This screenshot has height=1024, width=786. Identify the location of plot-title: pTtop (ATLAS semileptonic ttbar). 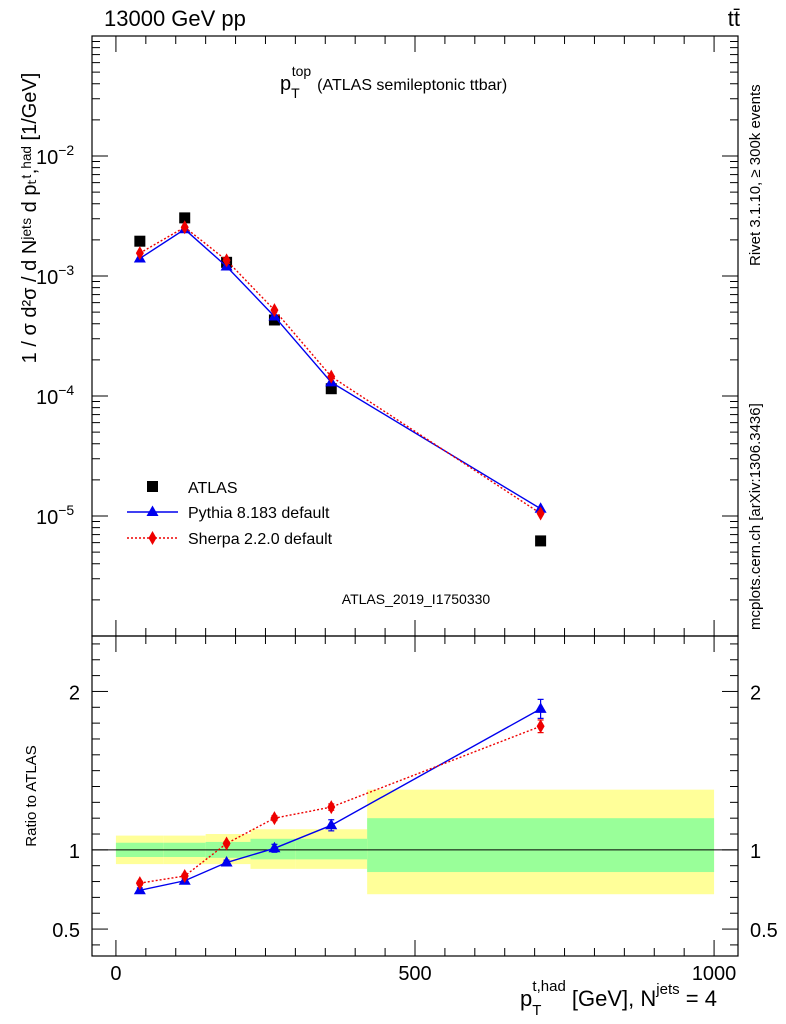
(393, 82).